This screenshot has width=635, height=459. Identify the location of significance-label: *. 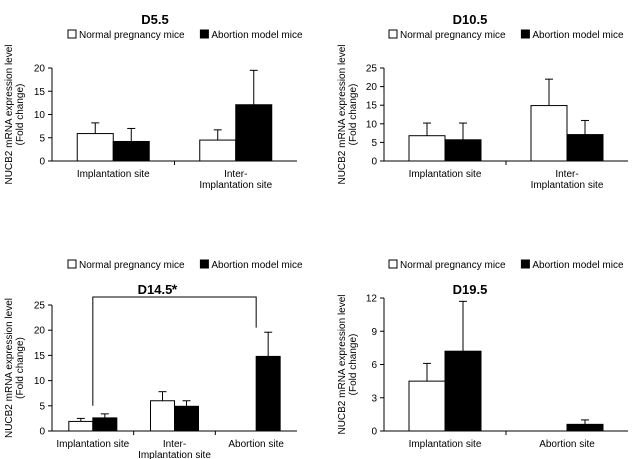
(175, 289).